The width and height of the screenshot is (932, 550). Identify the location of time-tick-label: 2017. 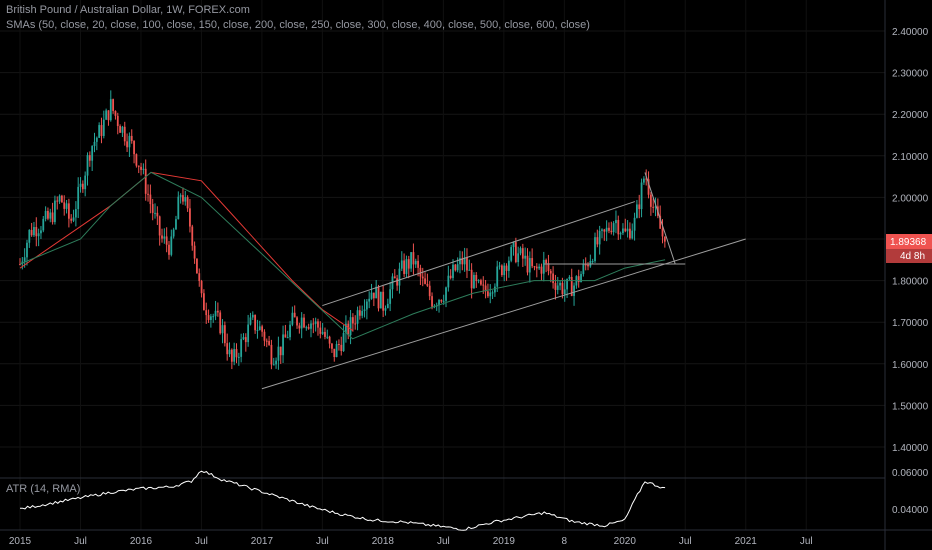
(262, 541).